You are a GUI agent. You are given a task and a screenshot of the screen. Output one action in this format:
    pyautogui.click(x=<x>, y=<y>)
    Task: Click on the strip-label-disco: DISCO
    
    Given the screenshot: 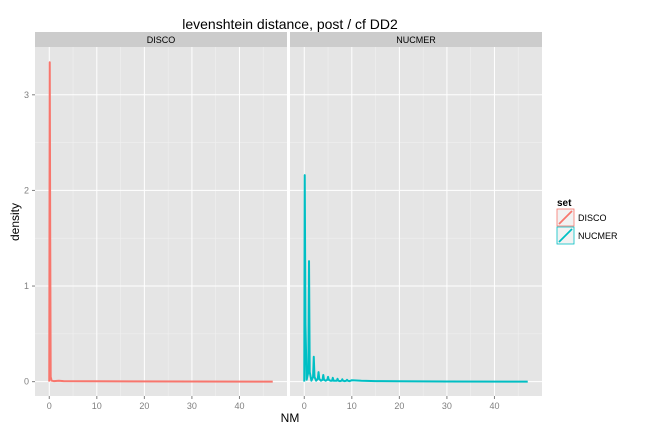 What is the action you would take?
    pyautogui.click(x=161, y=40)
    